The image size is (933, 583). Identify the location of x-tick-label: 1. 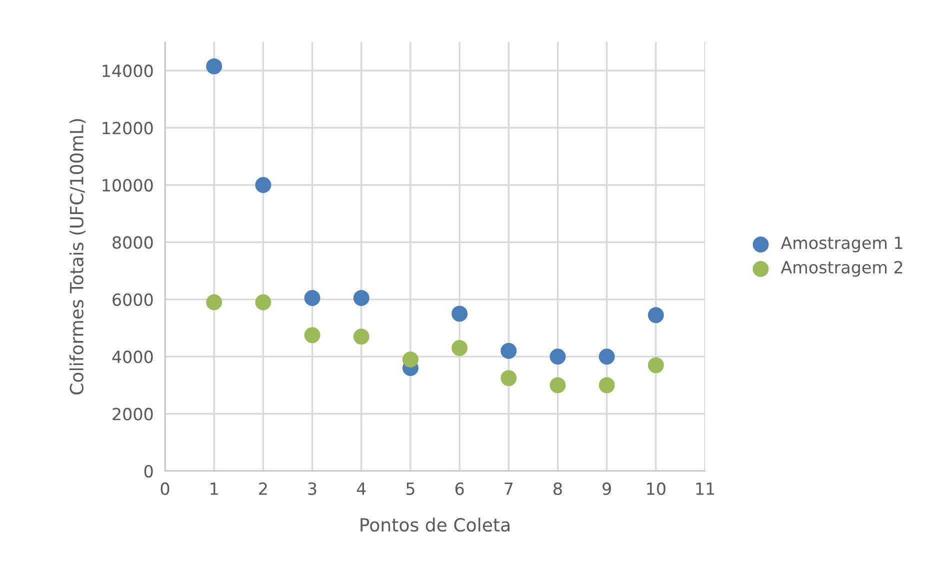
(214, 488).